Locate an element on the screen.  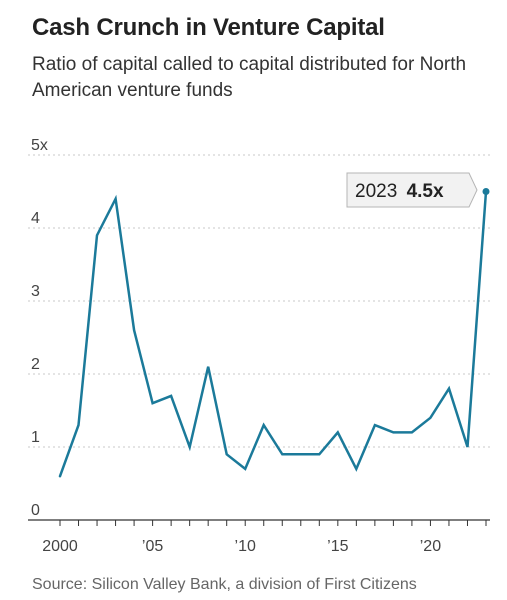
y-axis-ticks: 0 1 2 3 4 5x is located at coordinates (39, 328).